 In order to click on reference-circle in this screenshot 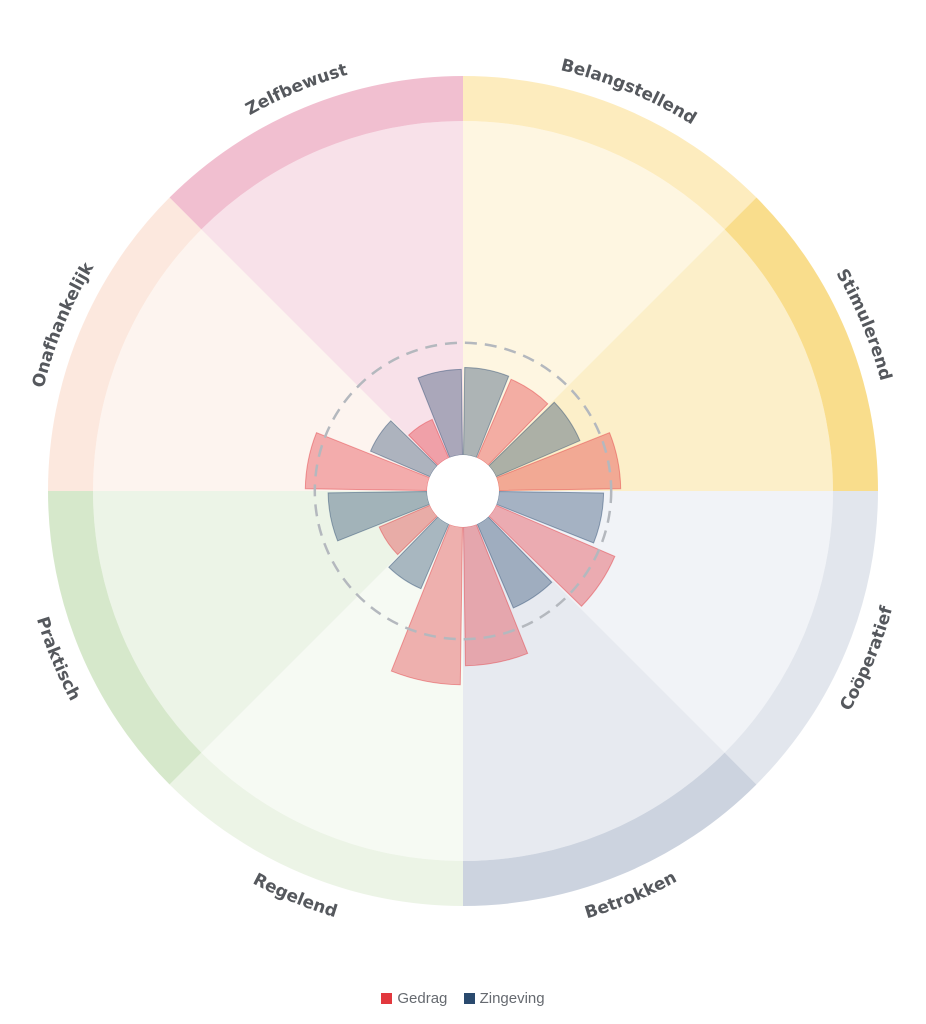, I will do `click(463, 491)`.